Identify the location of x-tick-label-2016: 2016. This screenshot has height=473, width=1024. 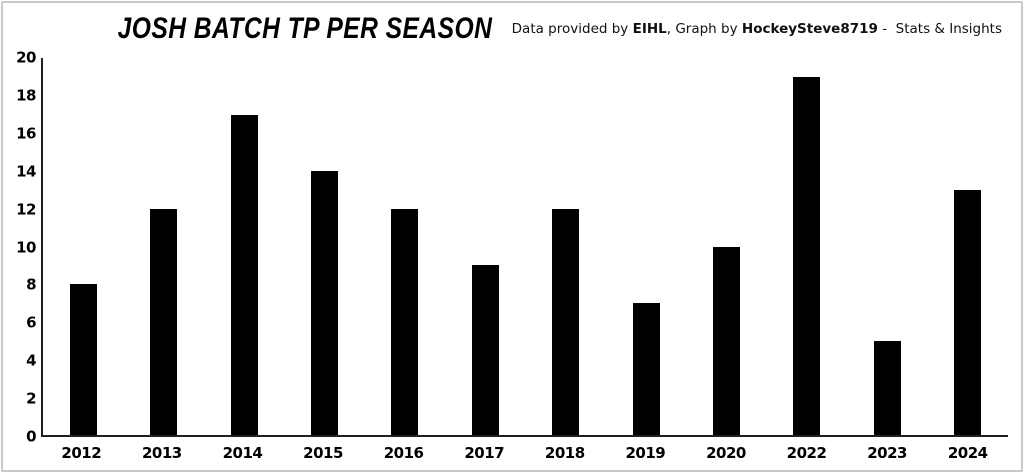
(403, 453).